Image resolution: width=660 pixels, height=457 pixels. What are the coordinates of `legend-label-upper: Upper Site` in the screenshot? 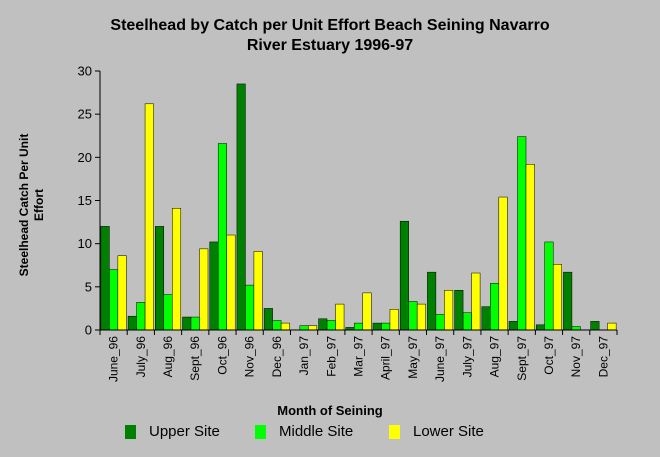 It's located at (184, 431).